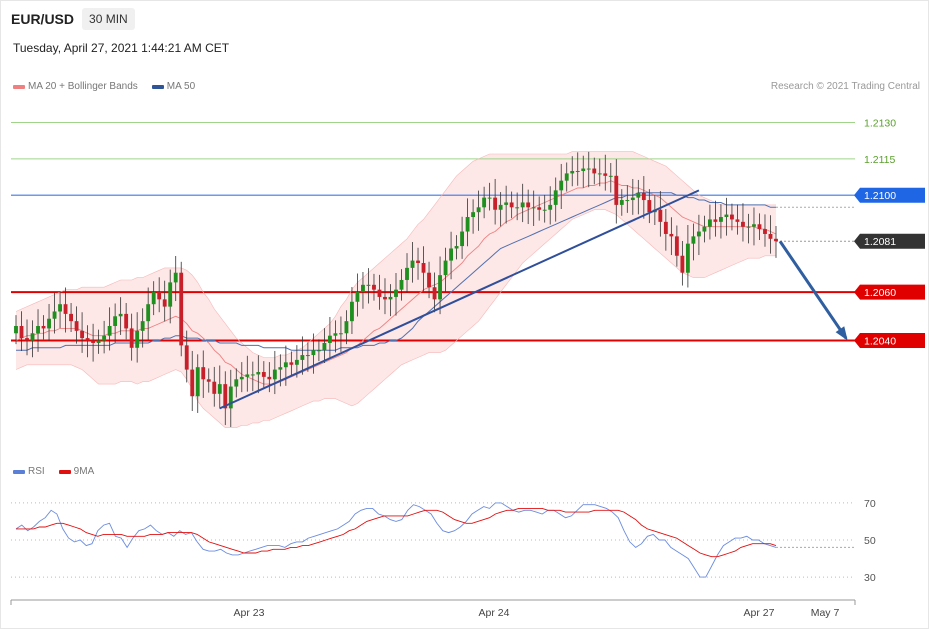 Image resolution: width=929 pixels, height=629 pixels. I want to click on price-label-text: 1.2040, so click(880, 342).